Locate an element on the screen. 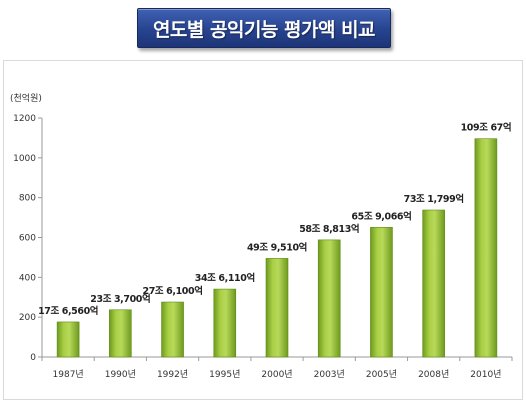 This screenshot has width=526, height=402. data-label: 49조 9,510억 is located at coordinates (277, 247).